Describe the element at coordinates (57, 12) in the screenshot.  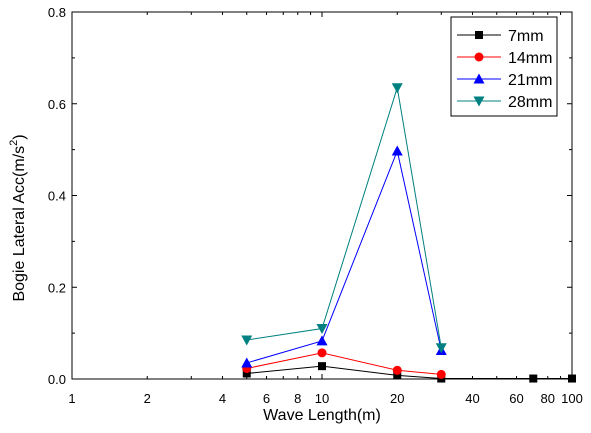
I see `y-tick-label: 0.8` at that location.